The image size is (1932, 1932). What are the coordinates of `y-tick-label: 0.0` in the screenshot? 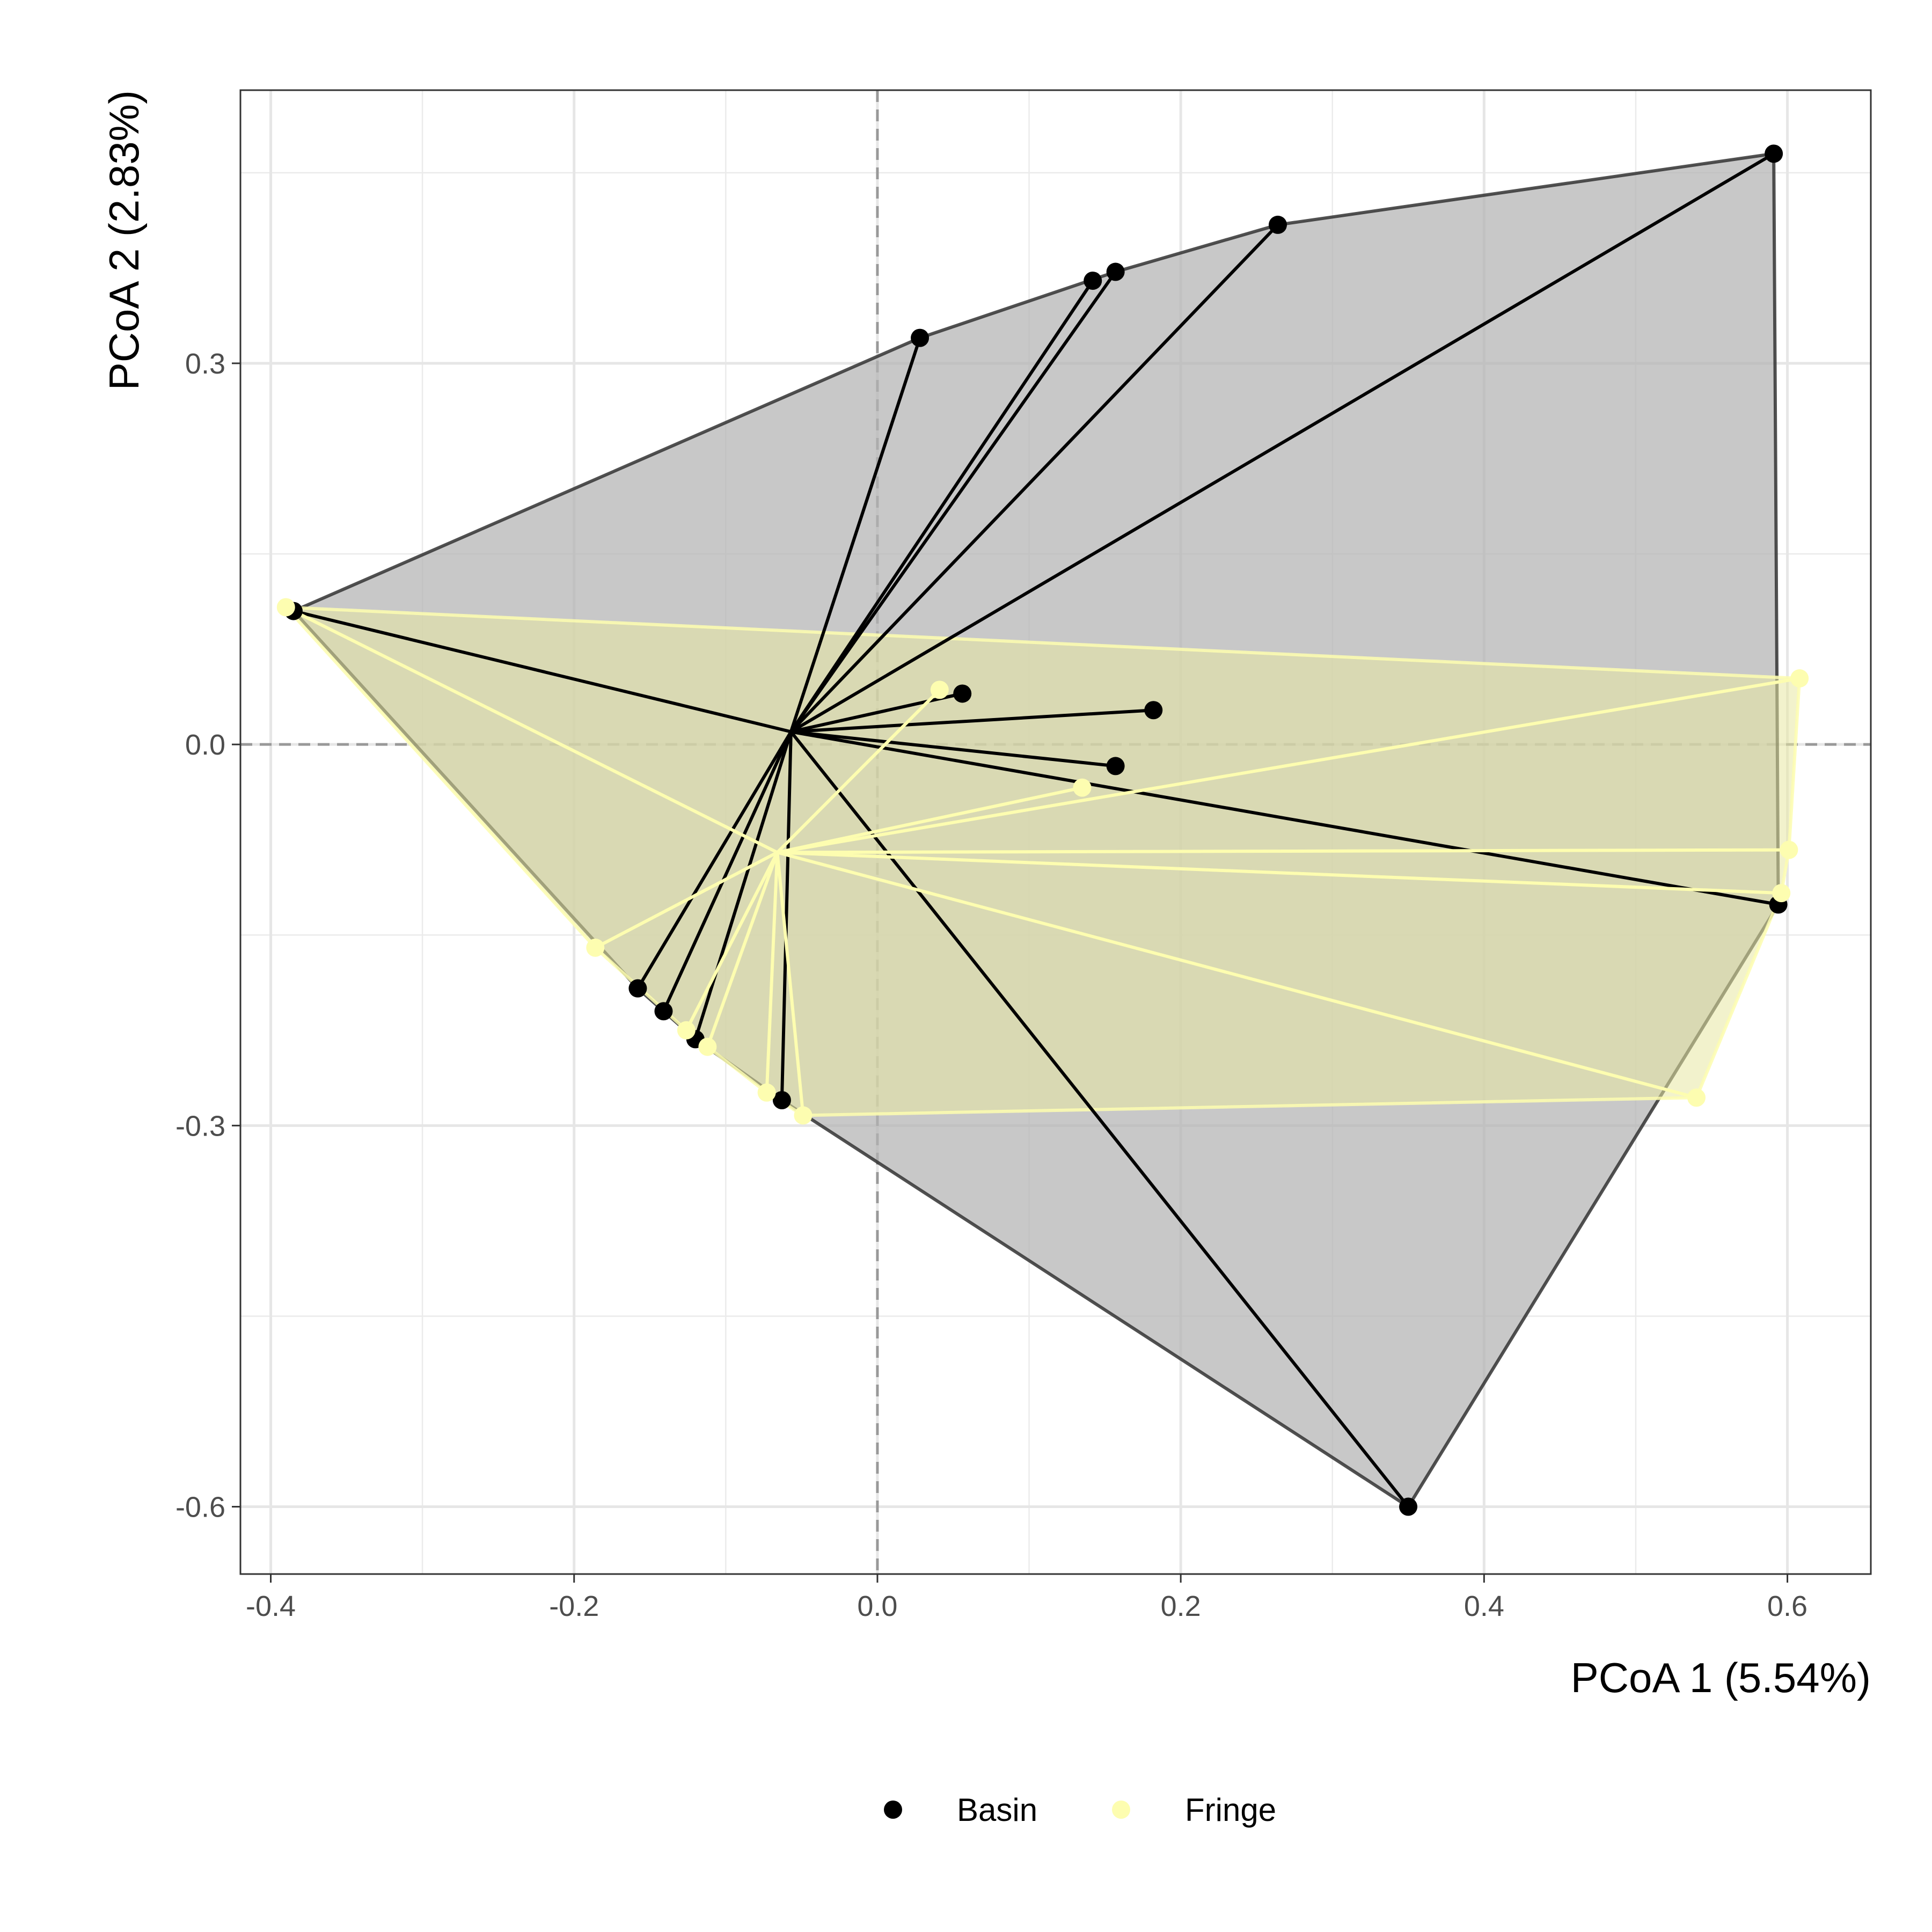 It's located at (205, 745).